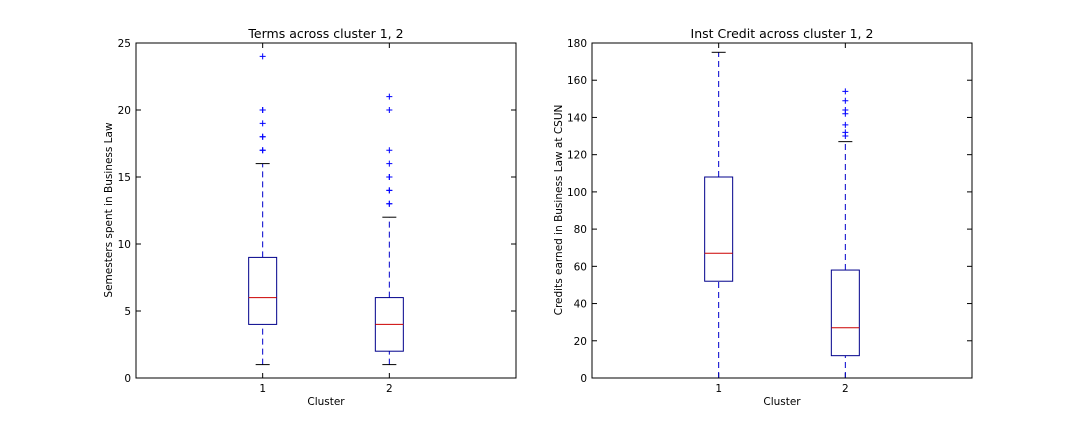 The height and width of the screenshot is (432, 1080). Describe the element at coordinates (580, 230) in the screenshot. I see `y-tick-label: 80` at that location.